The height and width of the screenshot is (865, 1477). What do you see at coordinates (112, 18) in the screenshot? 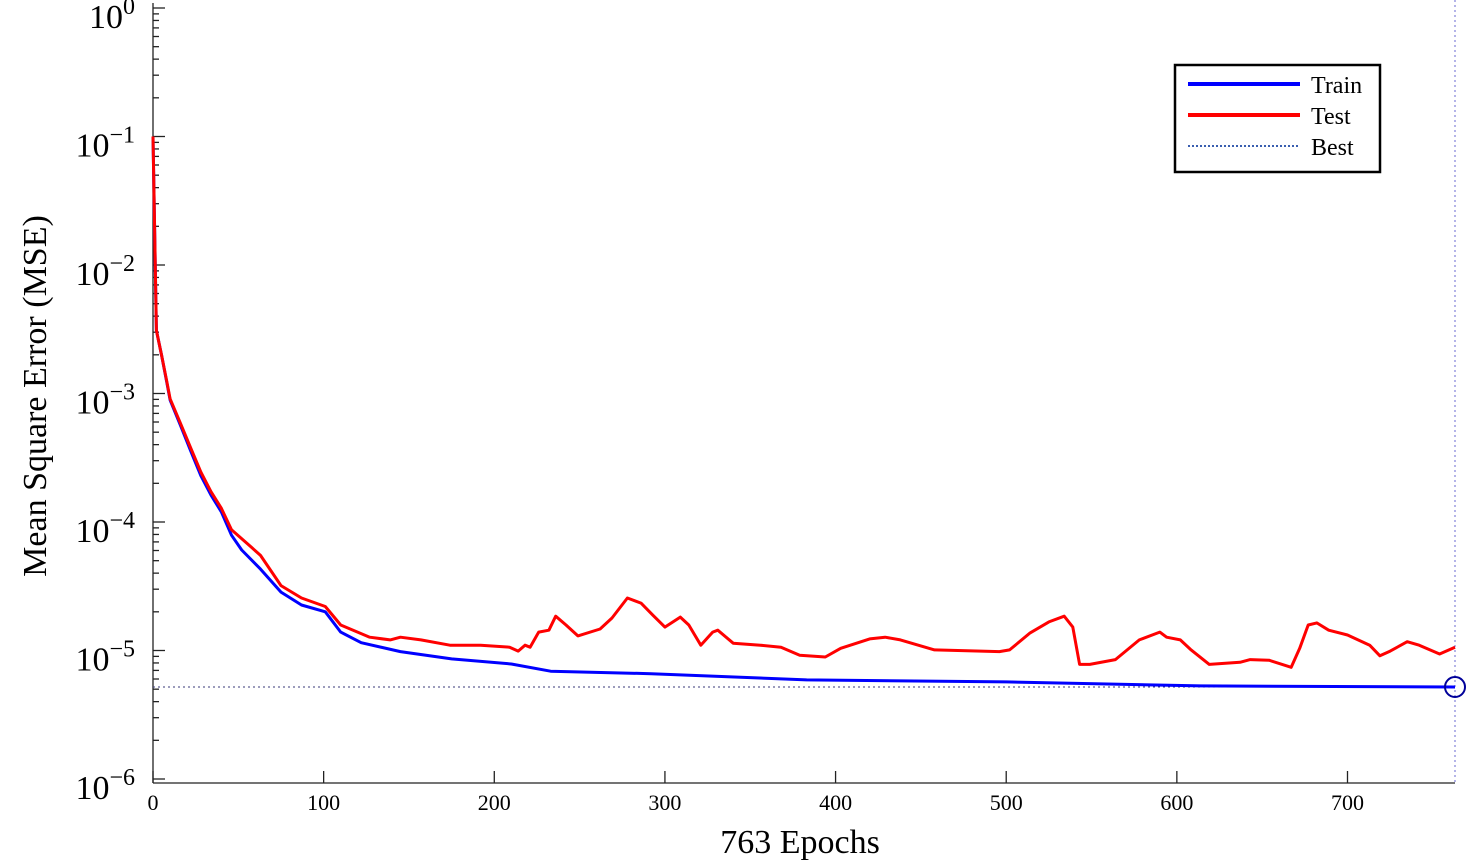
I see `y-tick-label: 100` at bounding box center [112, 18].